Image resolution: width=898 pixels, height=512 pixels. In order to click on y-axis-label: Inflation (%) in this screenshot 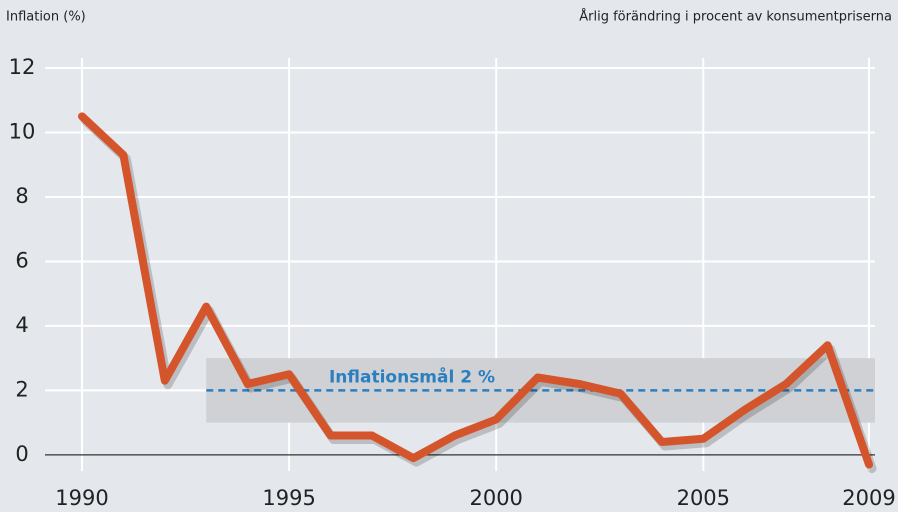, I will do `click(46, 17)`.